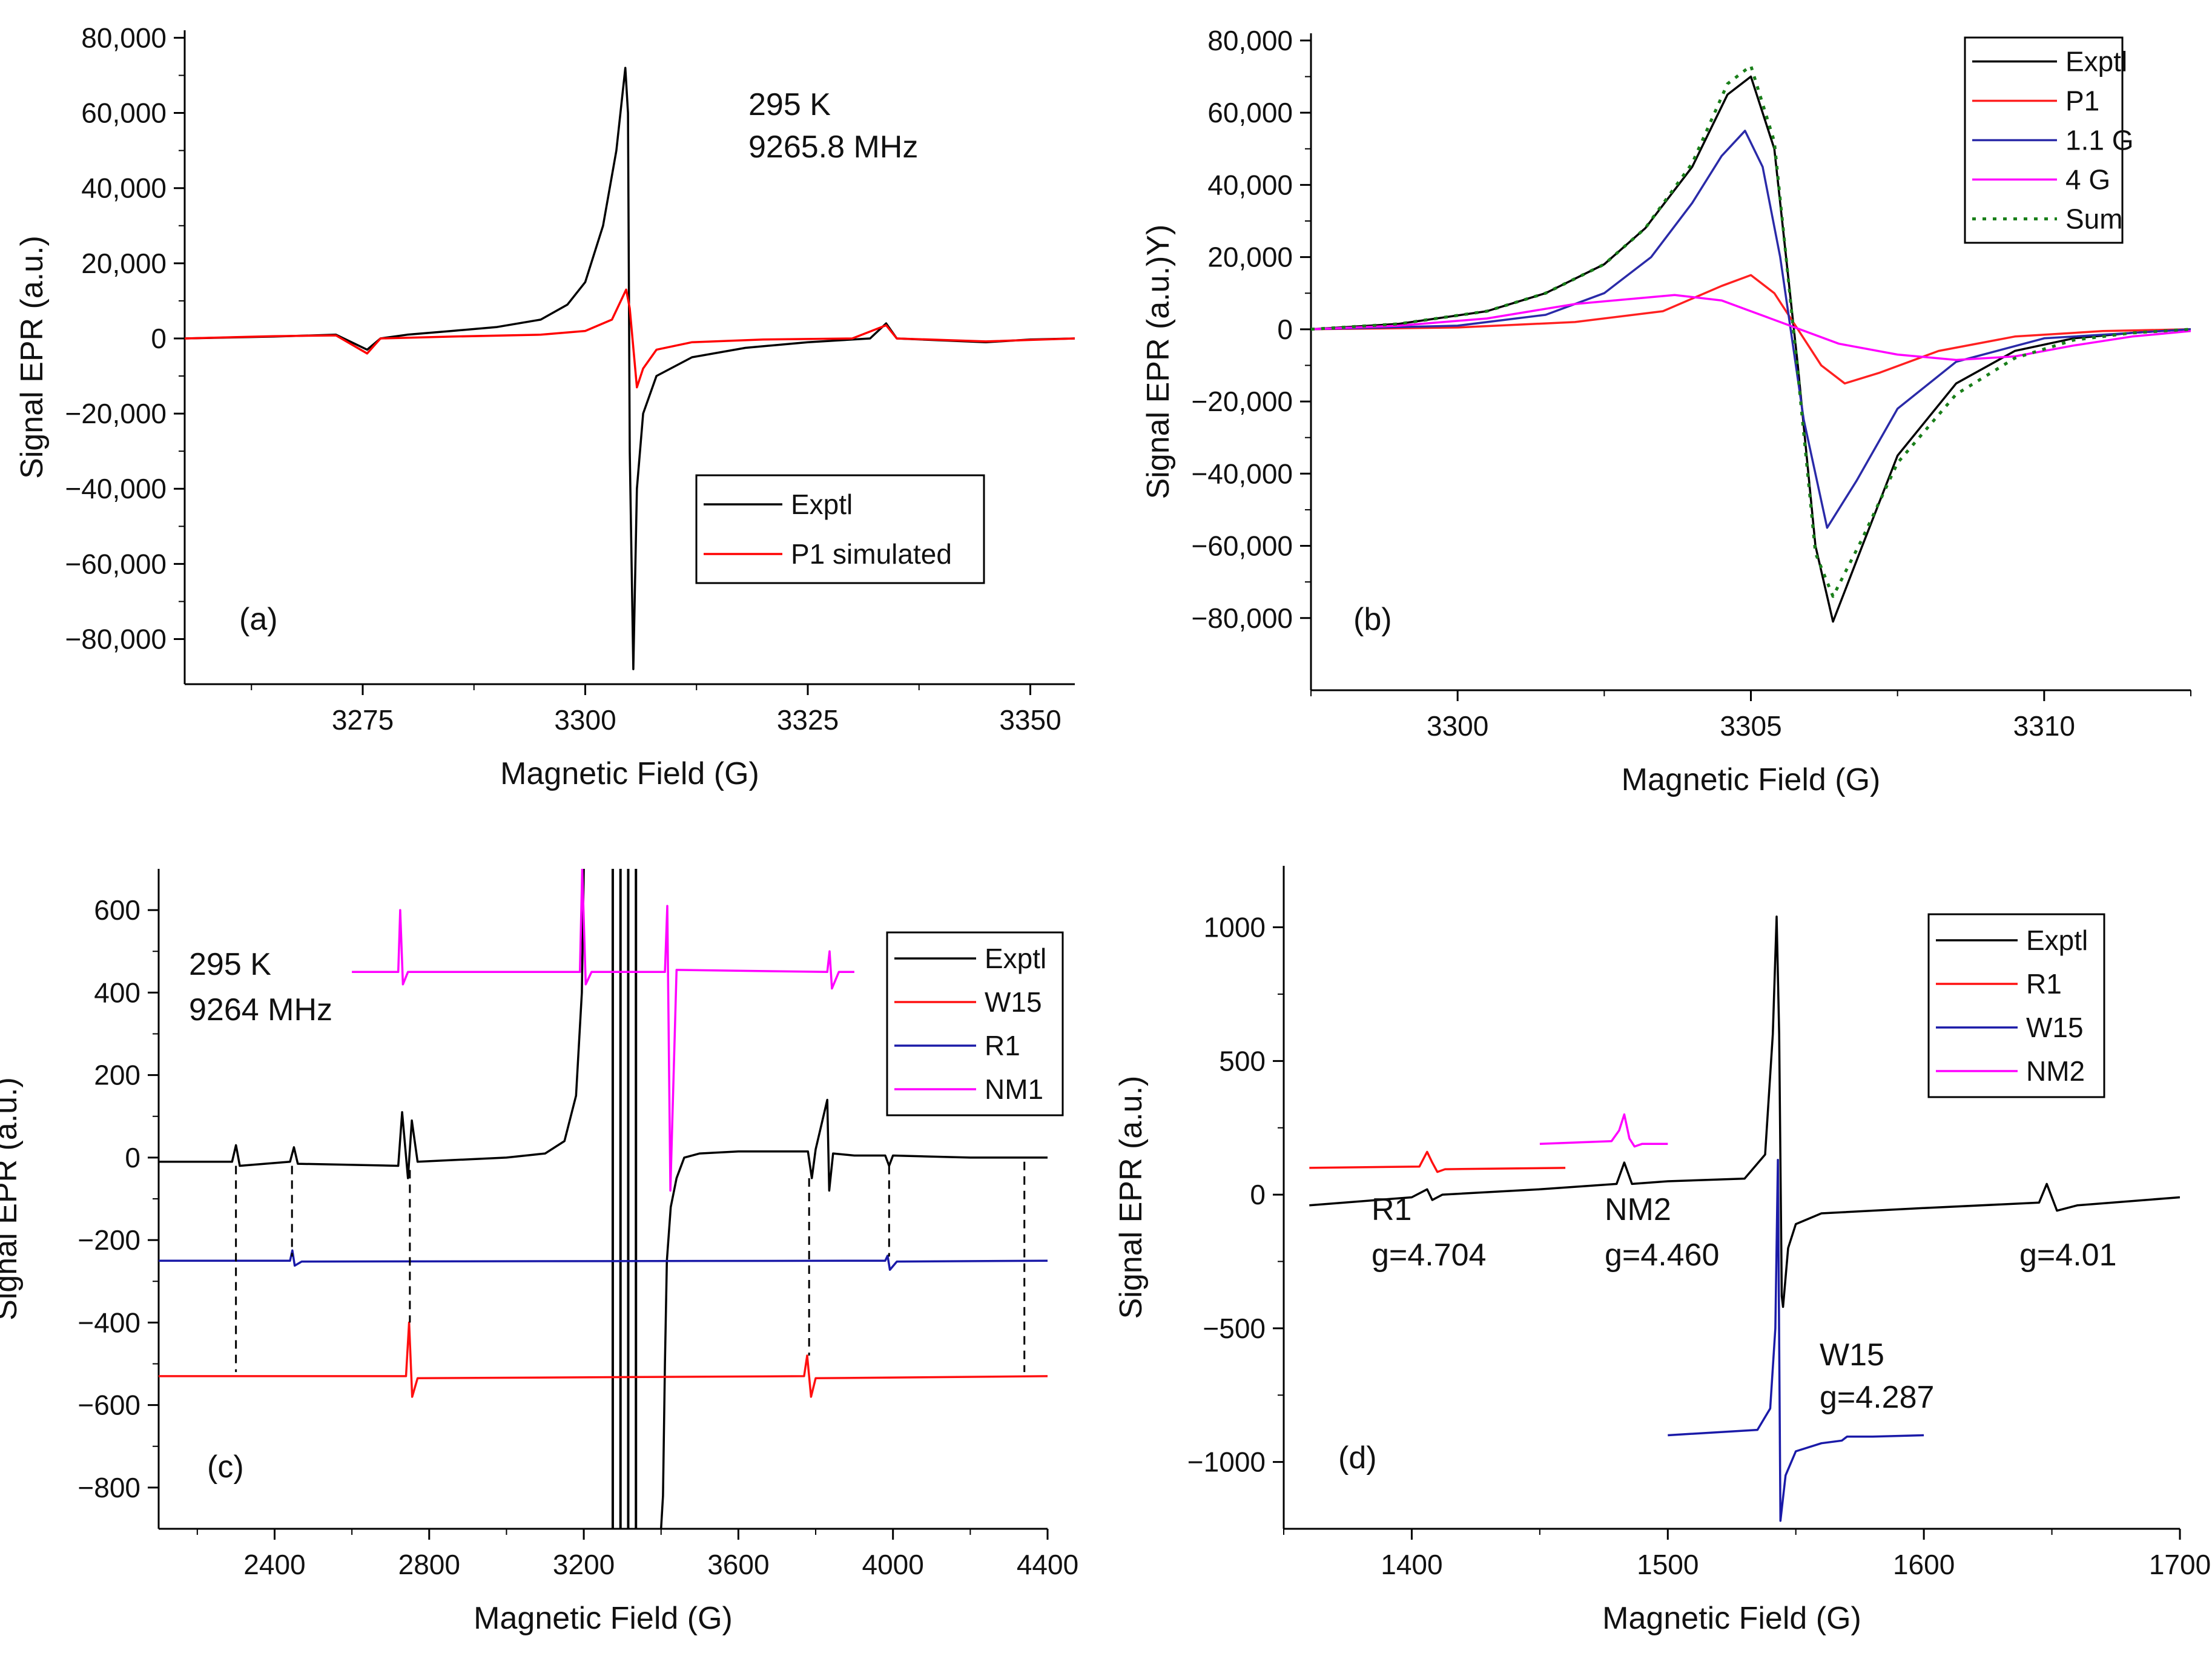  Describe the element at coordinates (1234, 1328) in the screenshot. I see `y-tick-label: −500` at that location.